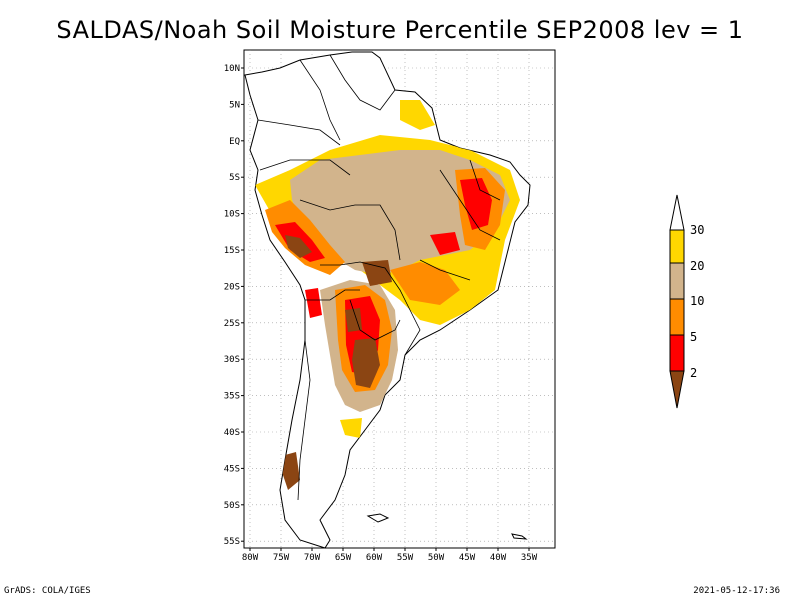 The height and width of the screenshot is (600, 800). I want to click on latitude-label: 45S, so click(232, 469).